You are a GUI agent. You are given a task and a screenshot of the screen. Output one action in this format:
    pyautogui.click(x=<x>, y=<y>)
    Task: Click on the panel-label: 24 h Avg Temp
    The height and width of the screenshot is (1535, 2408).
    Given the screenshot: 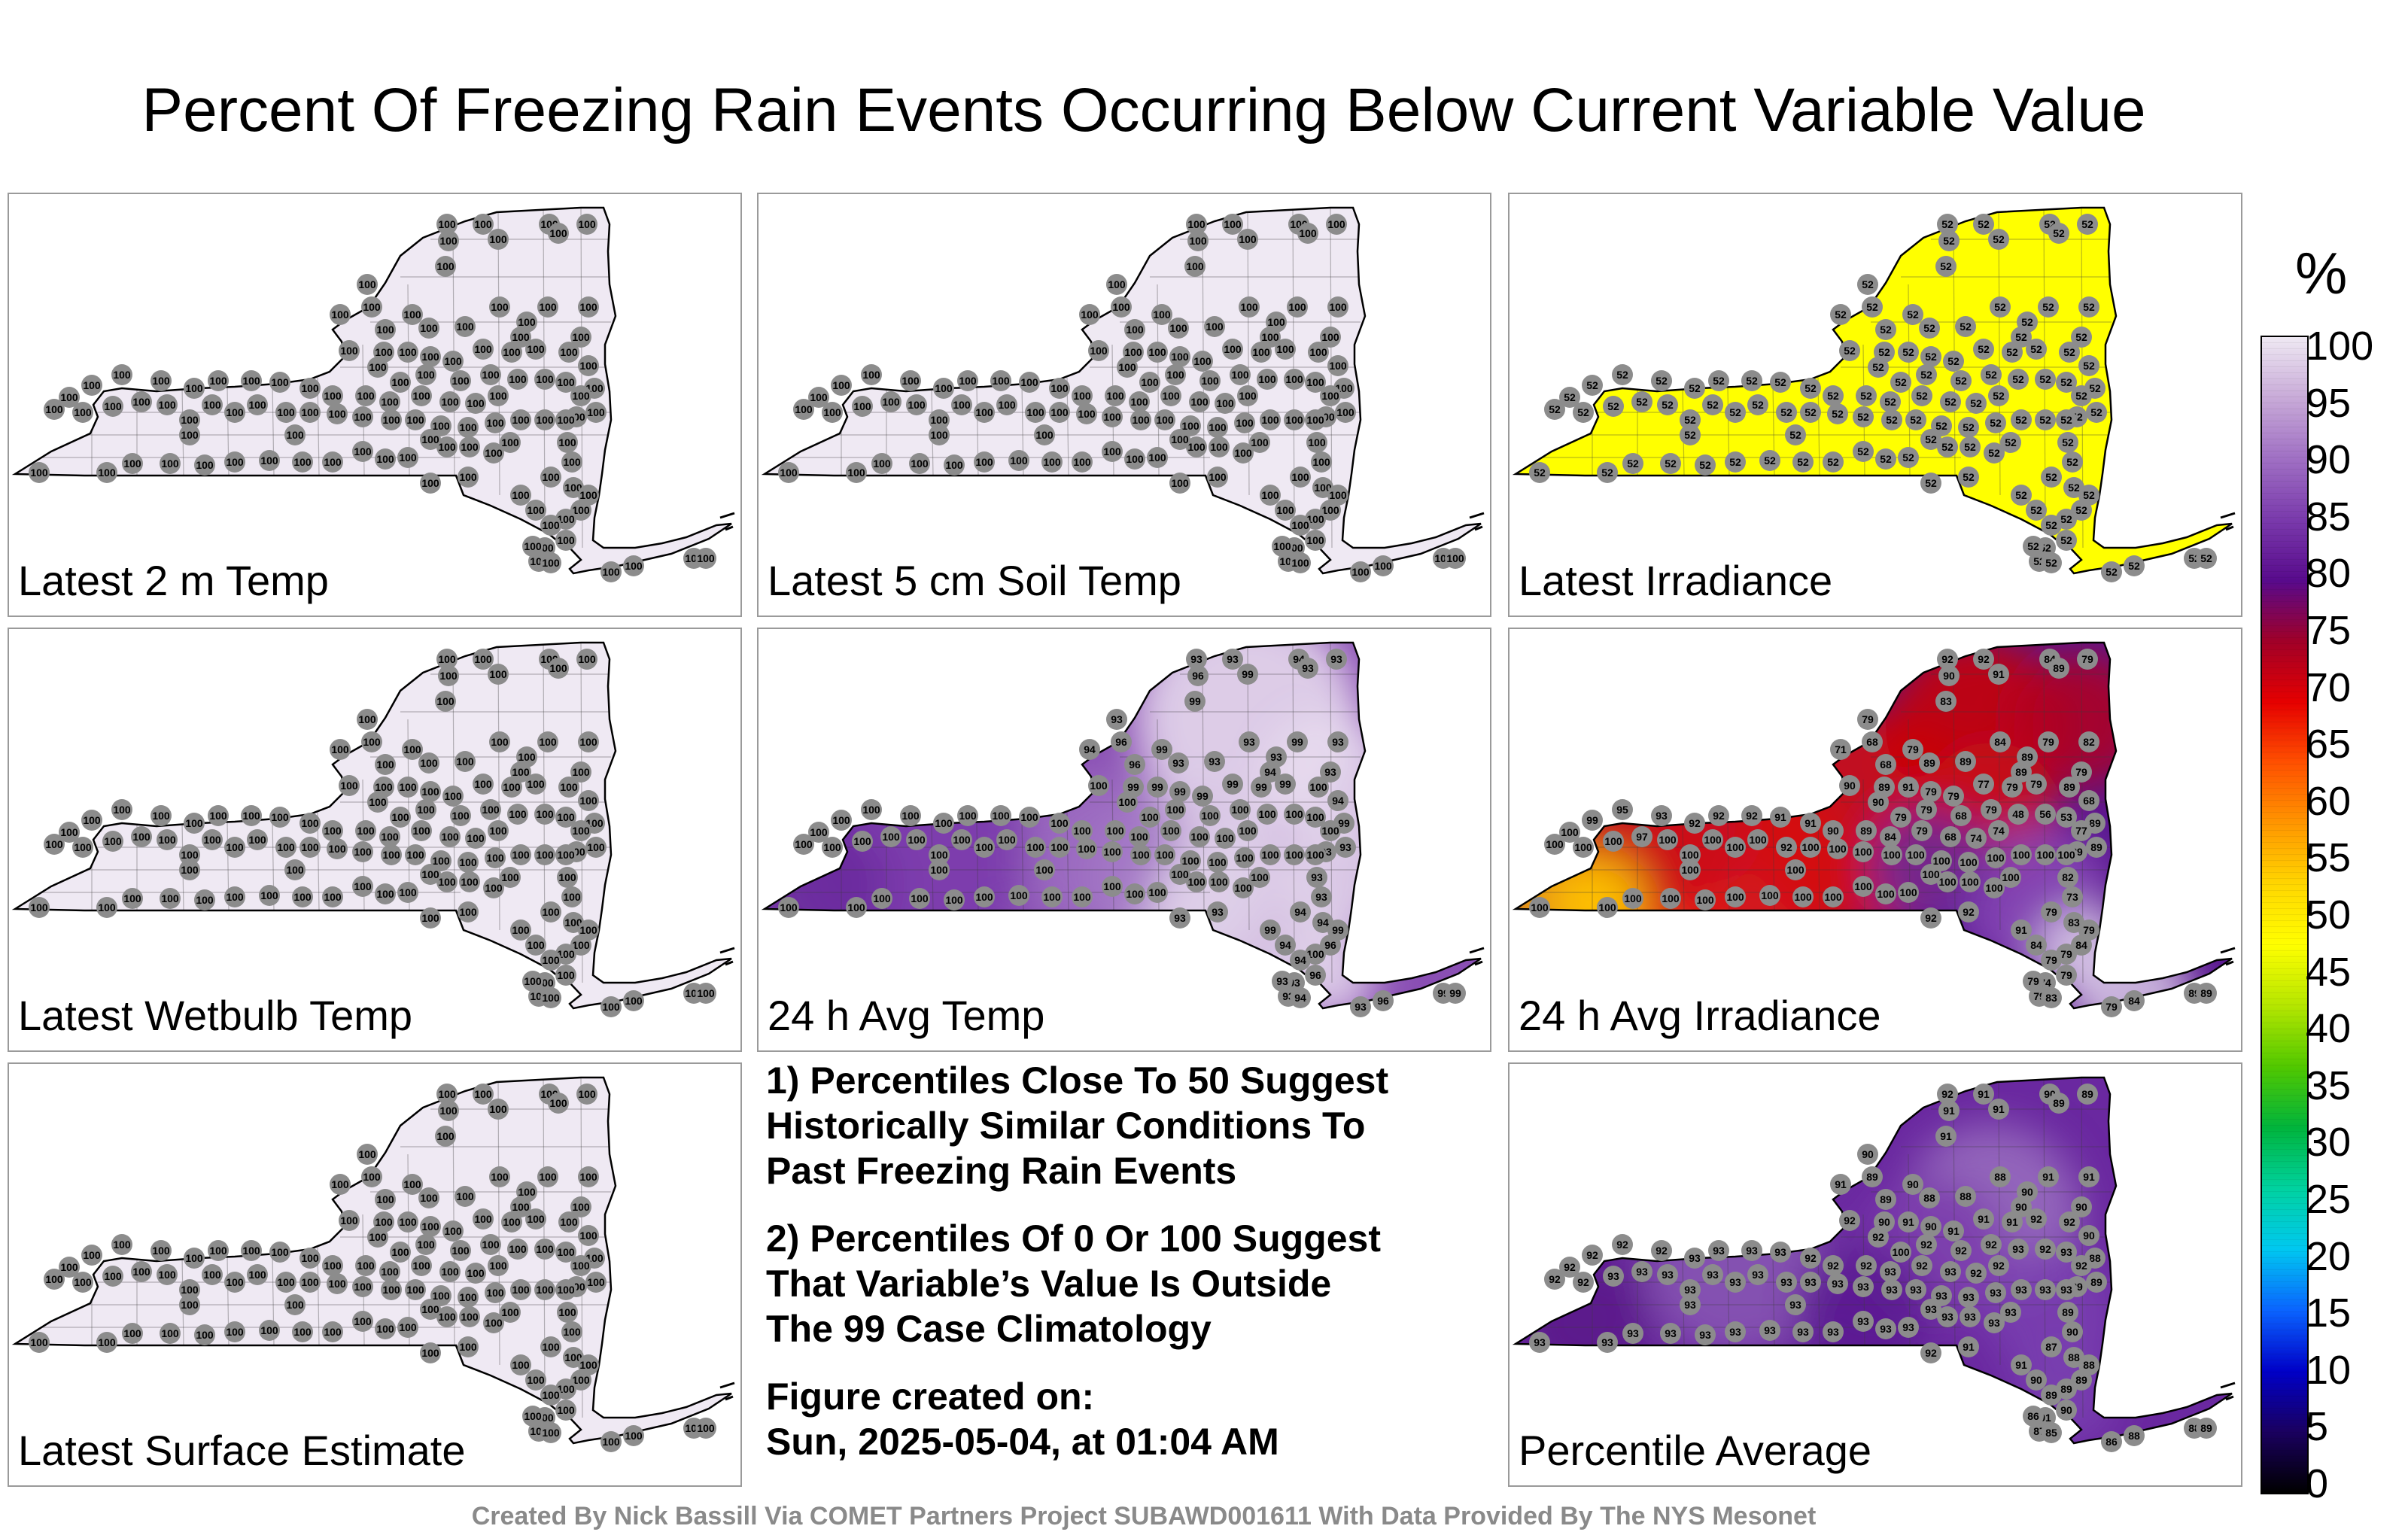 What is the action you would take?
    pyautogui.click(x=906, y=1015)
    